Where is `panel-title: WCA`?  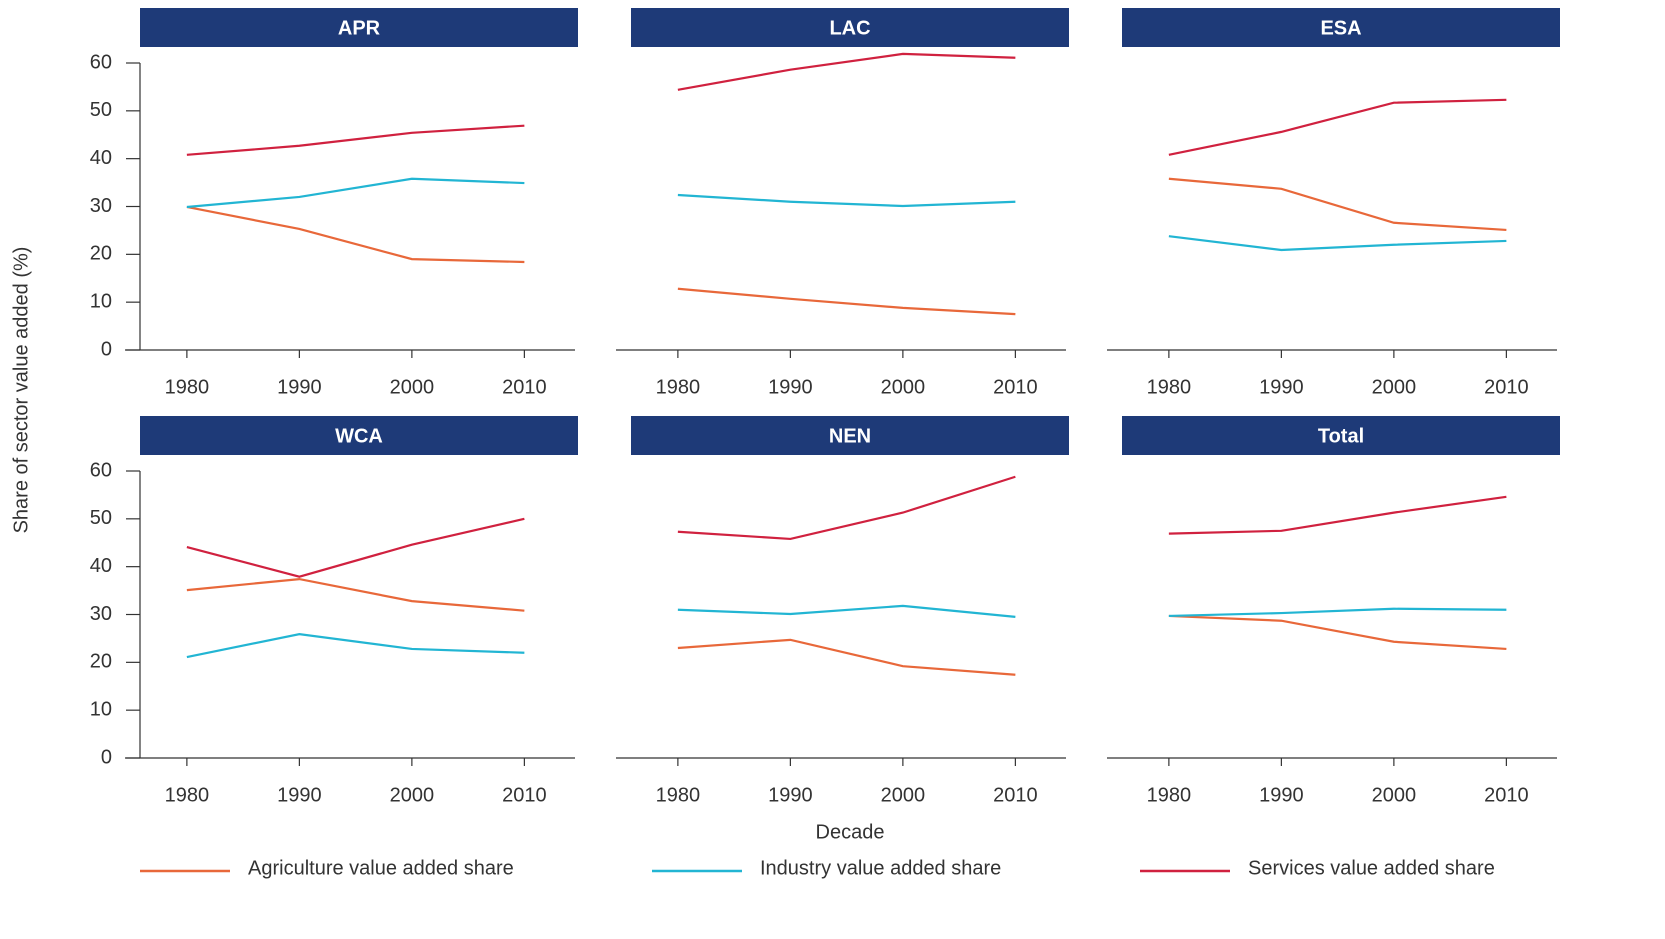 panel-title: WCA is located at coordinates (359, 436).